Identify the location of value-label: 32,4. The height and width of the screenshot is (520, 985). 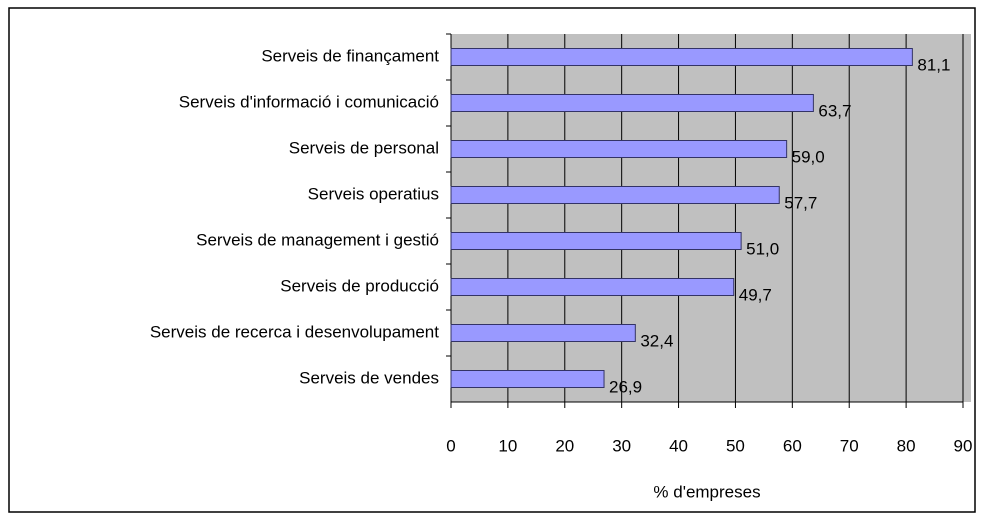
(656, 340).